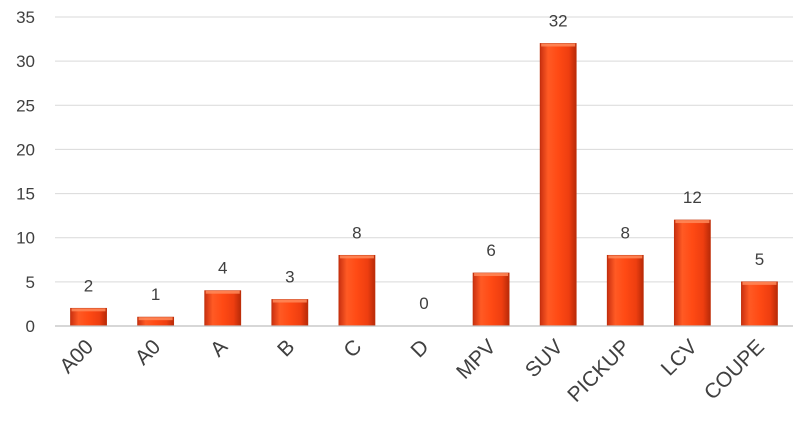 Image resolution: width=804 pixels, height=443 pixels. Describe the element at coordinates (692, 197) in the screenshot. I see `data-label: 12` at that location.